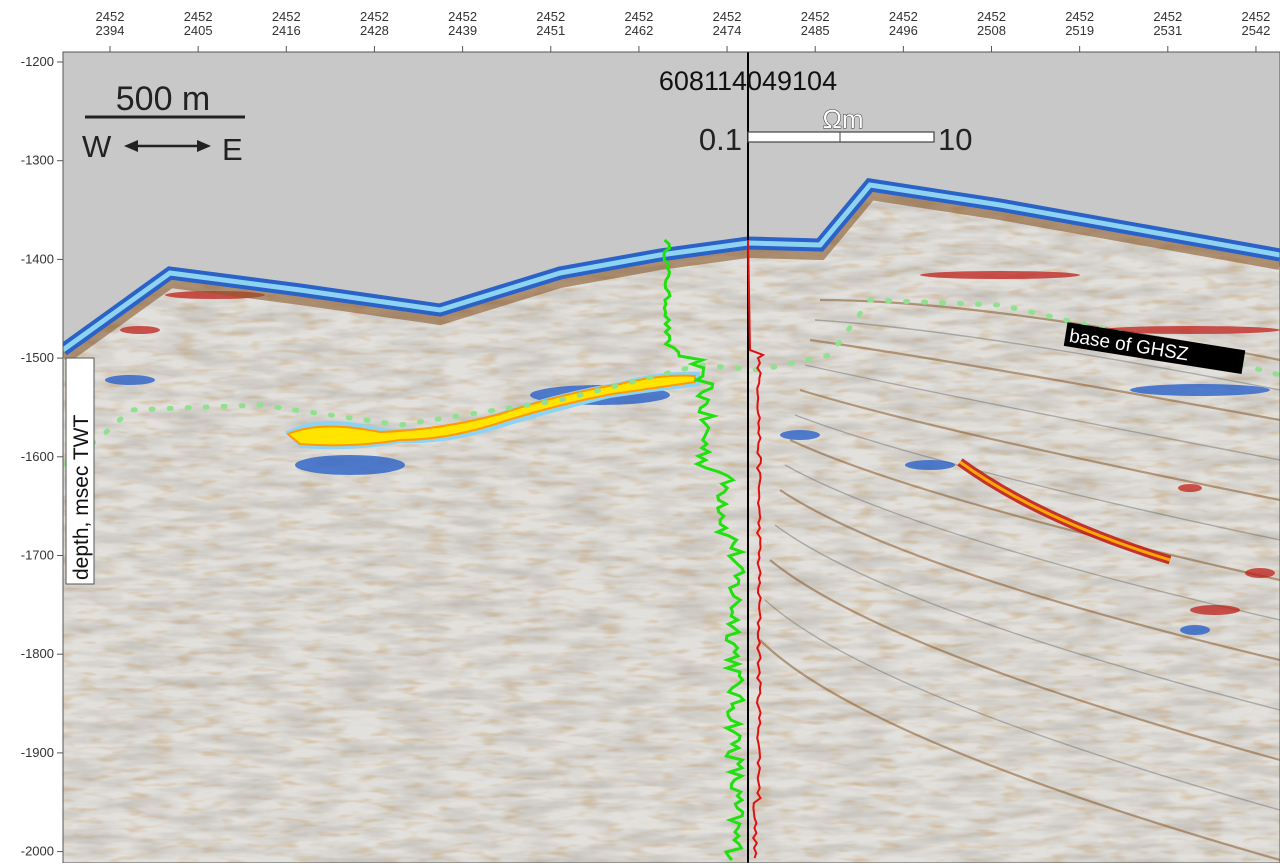 The height and width of the screenshot is (868, 1280). What do you see at coordinates (110, 30) in the screenshot?
I see `x-tick-label-bottom: 2394` at bounding box center [110, 30].